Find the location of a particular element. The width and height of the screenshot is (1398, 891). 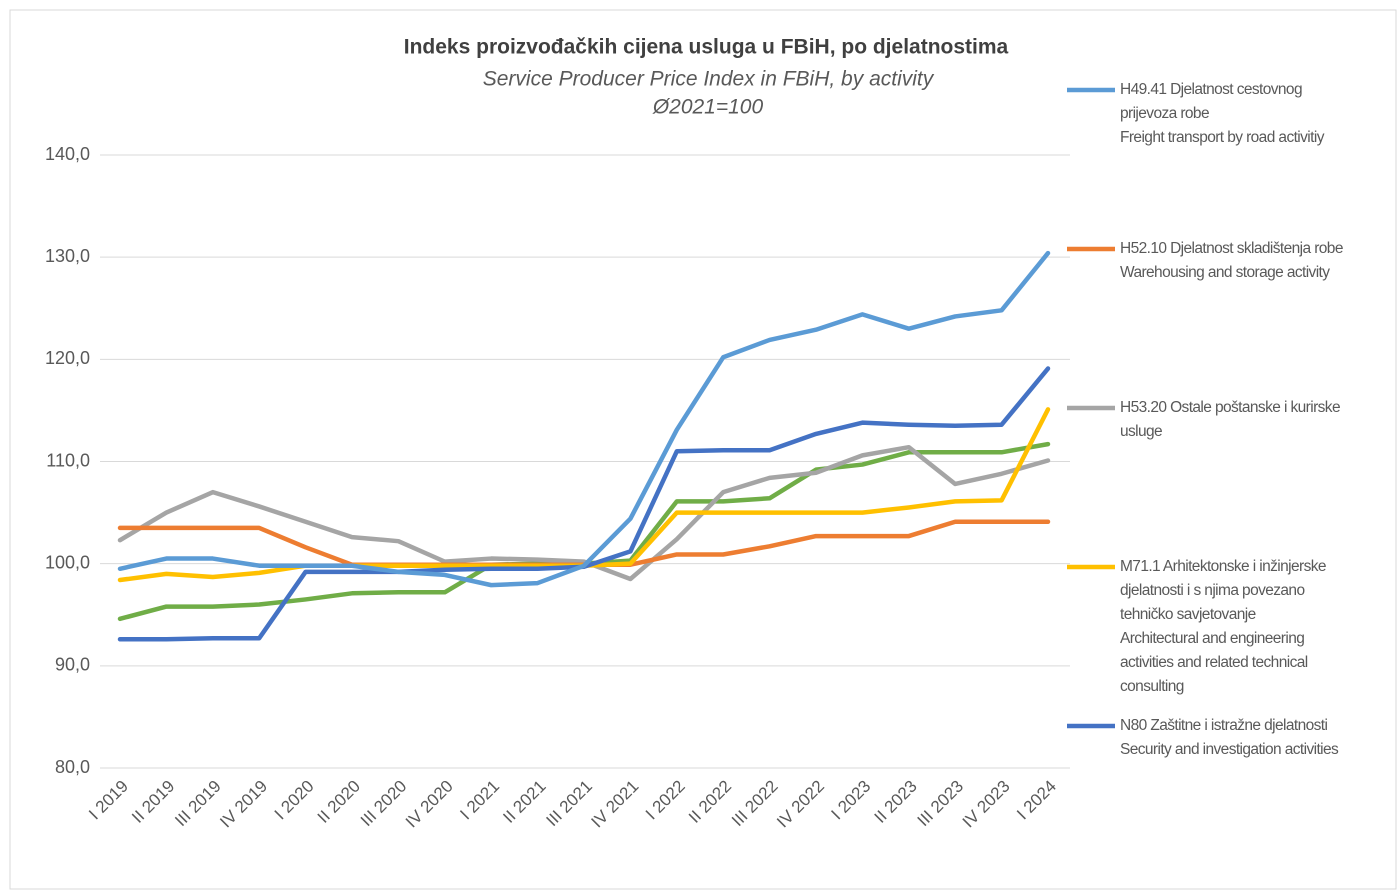

y-tick-label: 130,0 is located at coordinates (67, 256).